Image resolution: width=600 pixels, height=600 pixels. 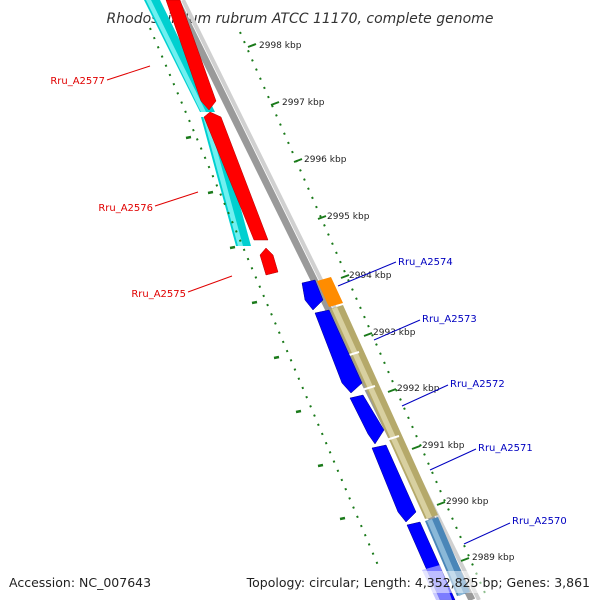 What do you see at coordinates (425, 327) in the screenshot?
I see `gene-label-rru-a2573: Rru_A2573` at bounding box center [425, 327].